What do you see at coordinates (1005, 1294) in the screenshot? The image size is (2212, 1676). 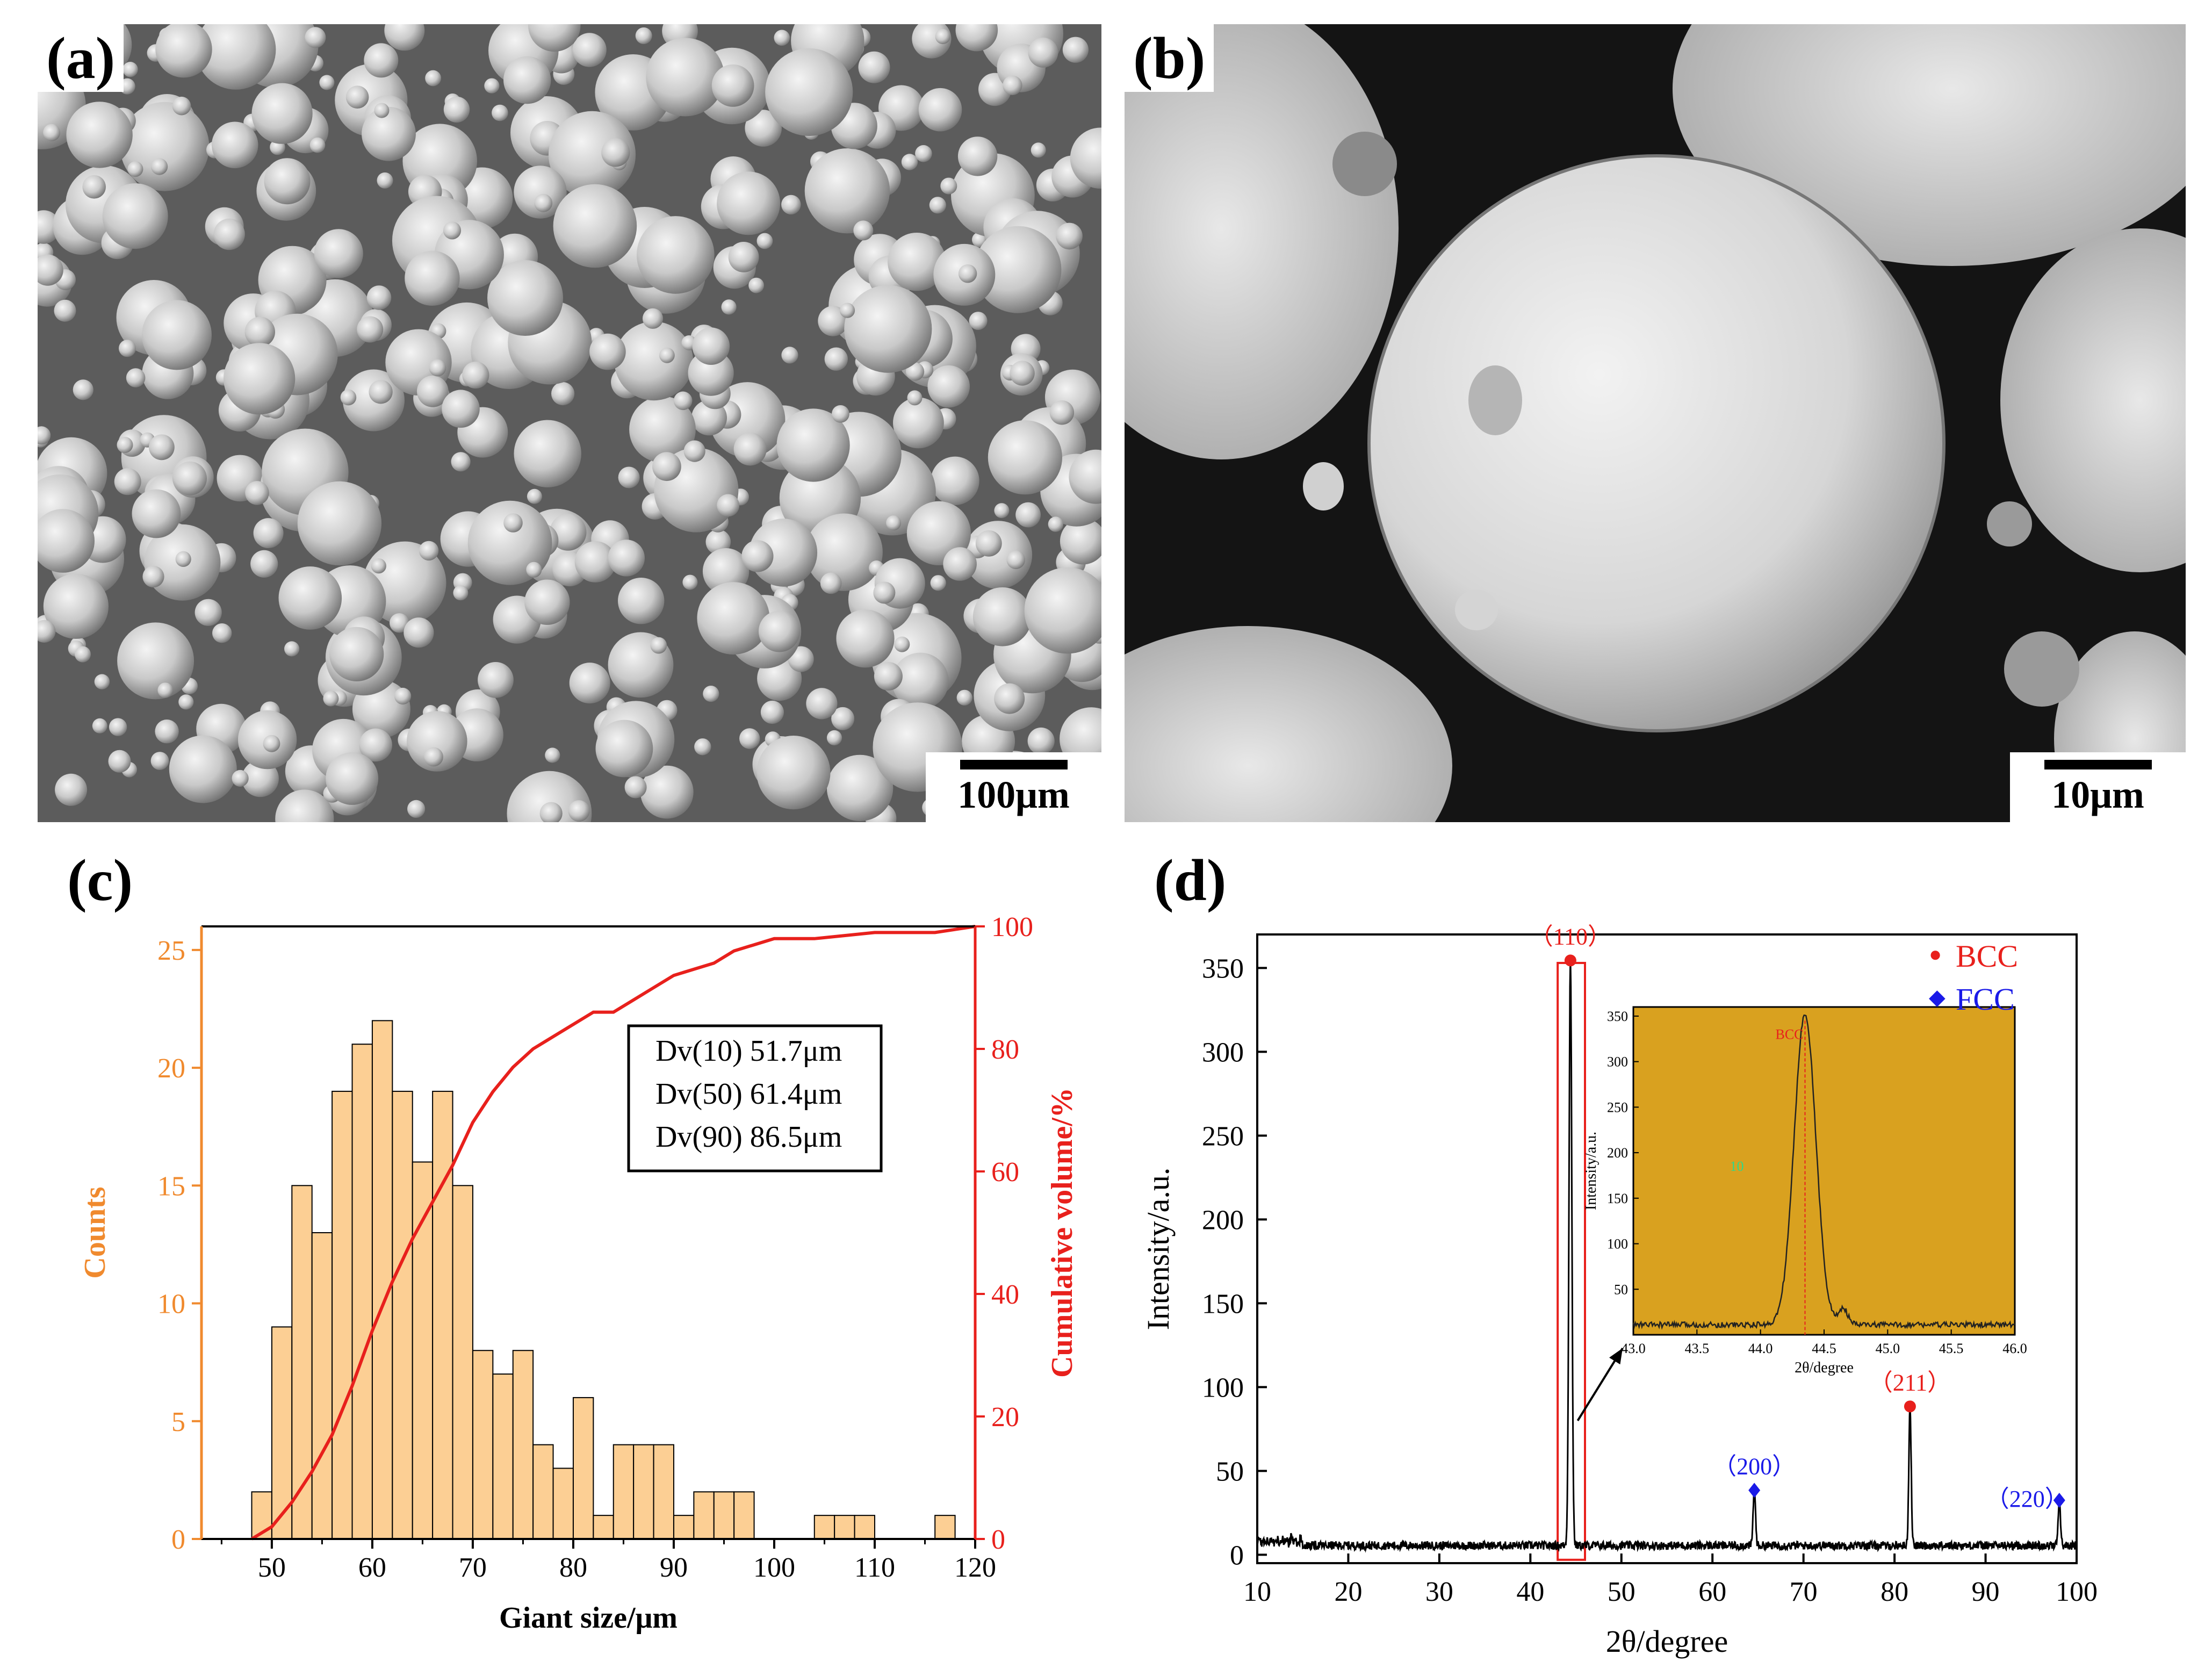 I see `y2-tick-label: 40` at bounding box center [1005, 1294].